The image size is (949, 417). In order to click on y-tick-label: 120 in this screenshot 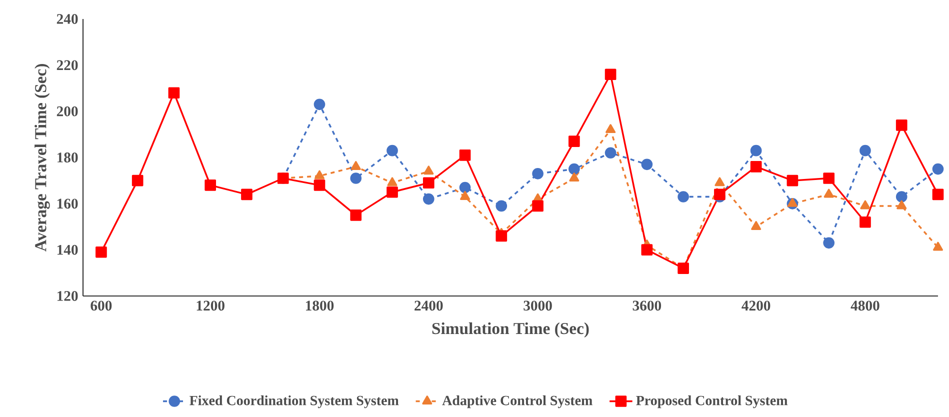, I will do `click(67, 296)`.